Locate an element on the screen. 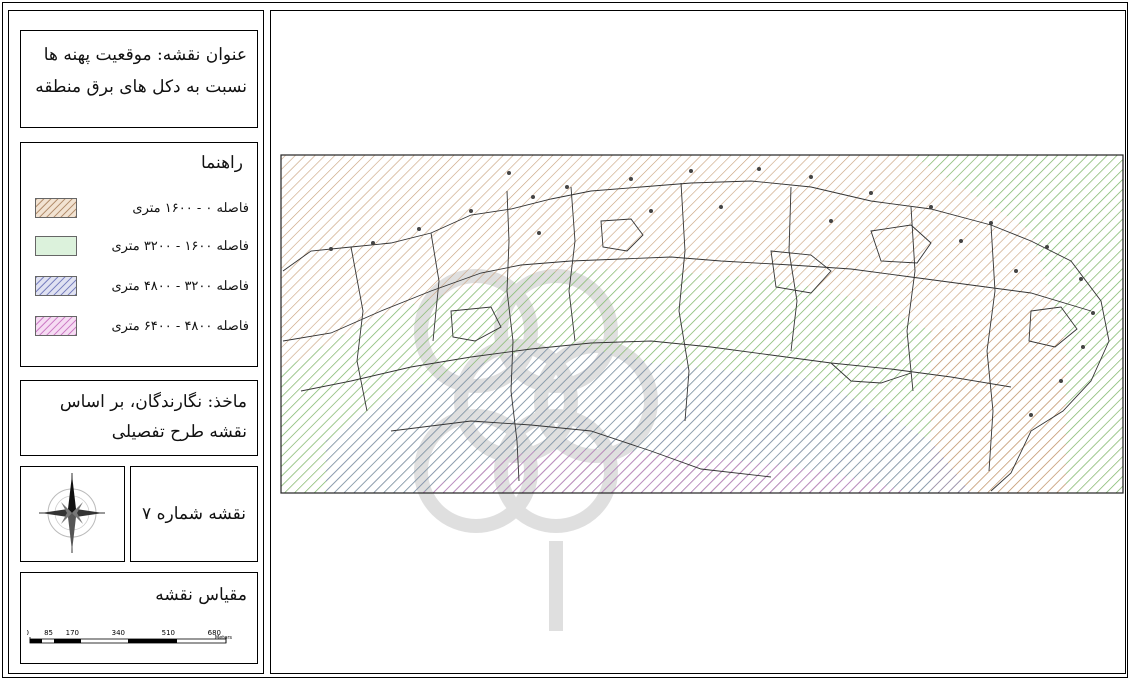 The image size is (1130, 680). legend-label-zone3: فاصله ۳۲۰۰ - ۴۸۰۰ متری is located at coordinates (180, 286).